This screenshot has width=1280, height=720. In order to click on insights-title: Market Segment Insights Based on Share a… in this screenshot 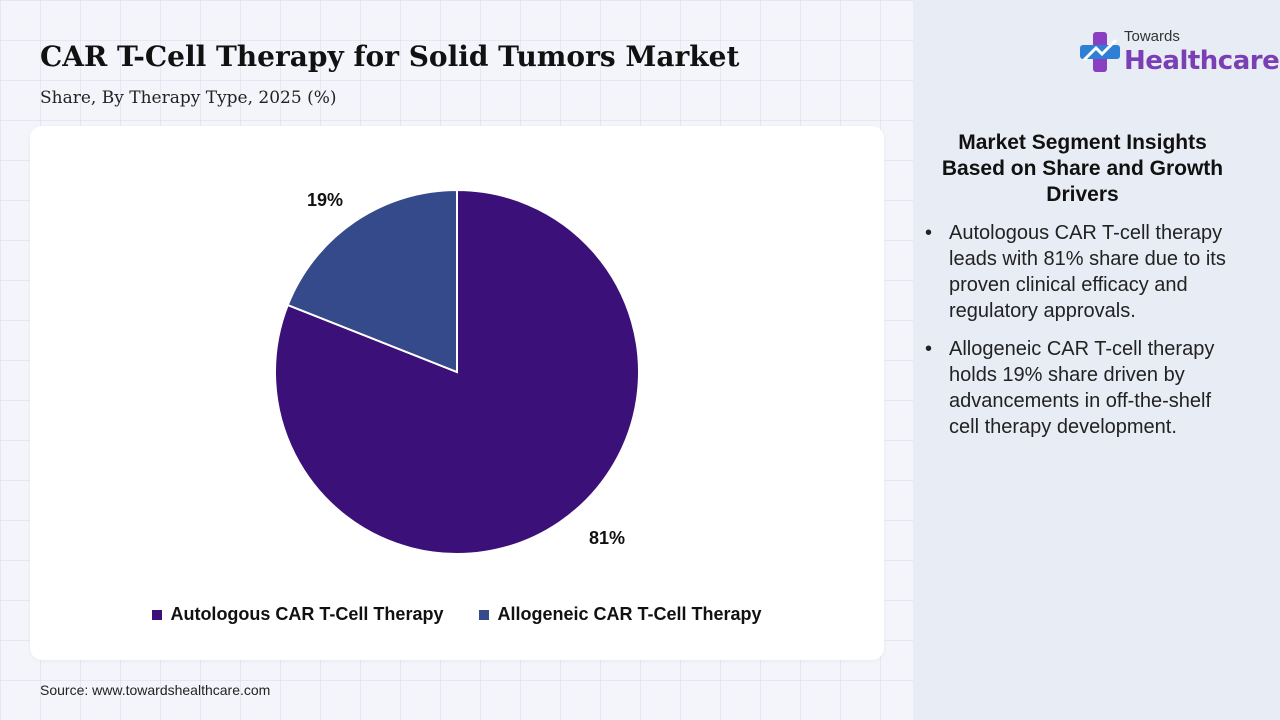, I will do `click(1082, 168)`.